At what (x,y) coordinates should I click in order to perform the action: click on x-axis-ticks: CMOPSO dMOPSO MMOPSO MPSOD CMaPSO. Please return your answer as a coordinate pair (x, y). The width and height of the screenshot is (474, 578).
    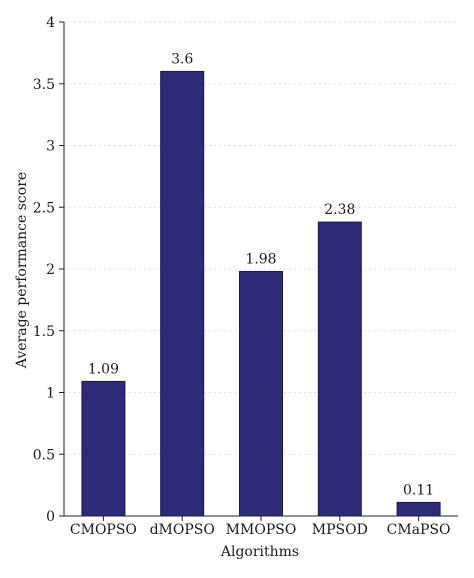
    Looking at the image, I should click on (260, 527).